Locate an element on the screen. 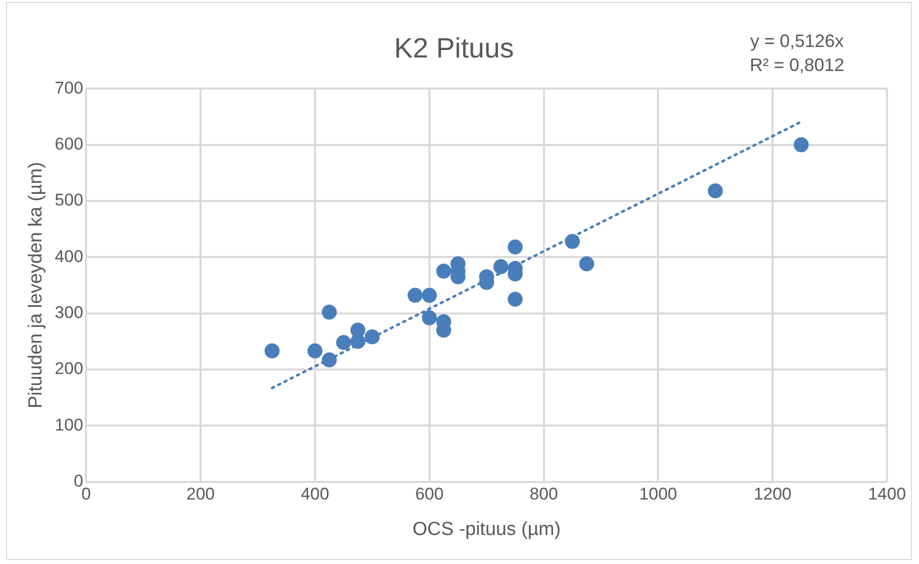  x-tick-label: 200 is located at coordinates (200, 494).